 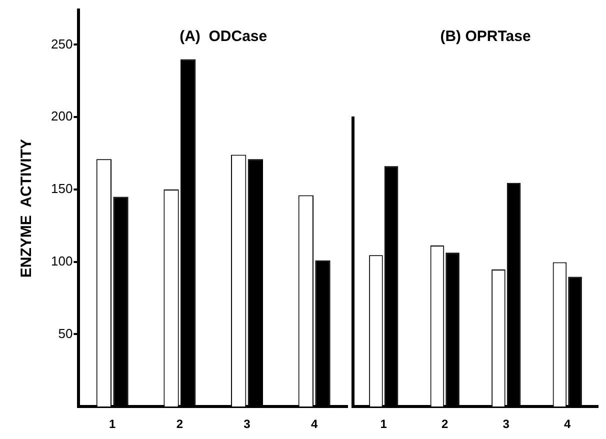 What do you see at coordinates (61, 44) in the screenshot?
I see `y-tick-label: 250` at bounding box center [61, 44].